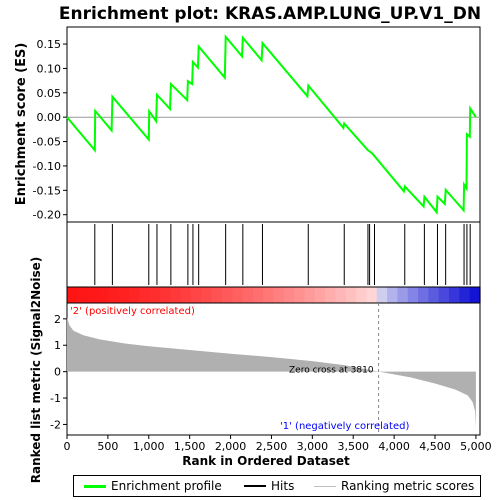 This screenshot has width=500, height=500. Describe the element at coordinates (21, 124) in the screenshot. I see `es-y-axis-label: Enrichment score (ES)` at that location.